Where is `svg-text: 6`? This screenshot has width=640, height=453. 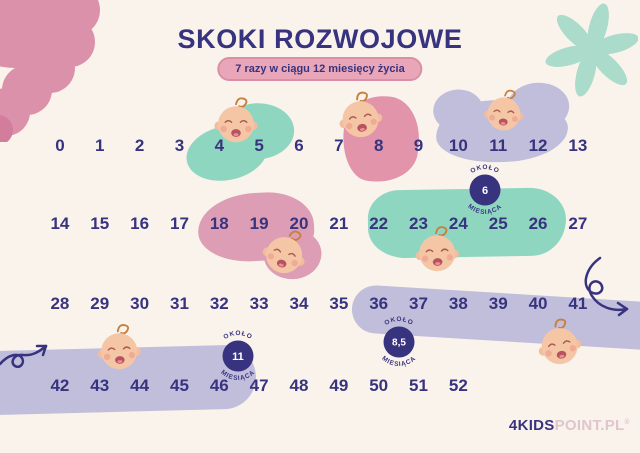
svg-text: 6 is located at coordinates (485, 191).